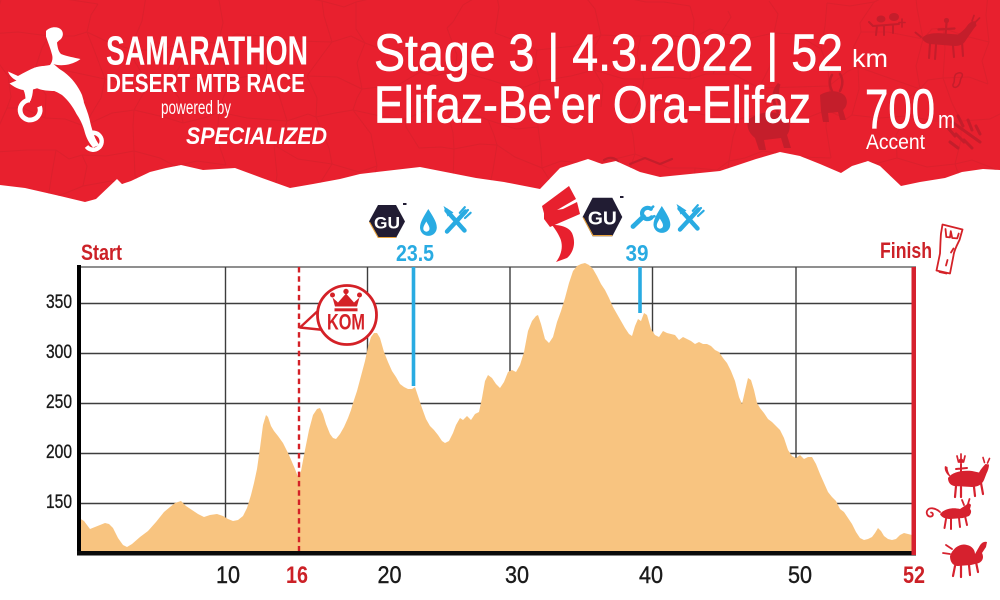  I want to click on svg-text: Finish, so click(906, 250).